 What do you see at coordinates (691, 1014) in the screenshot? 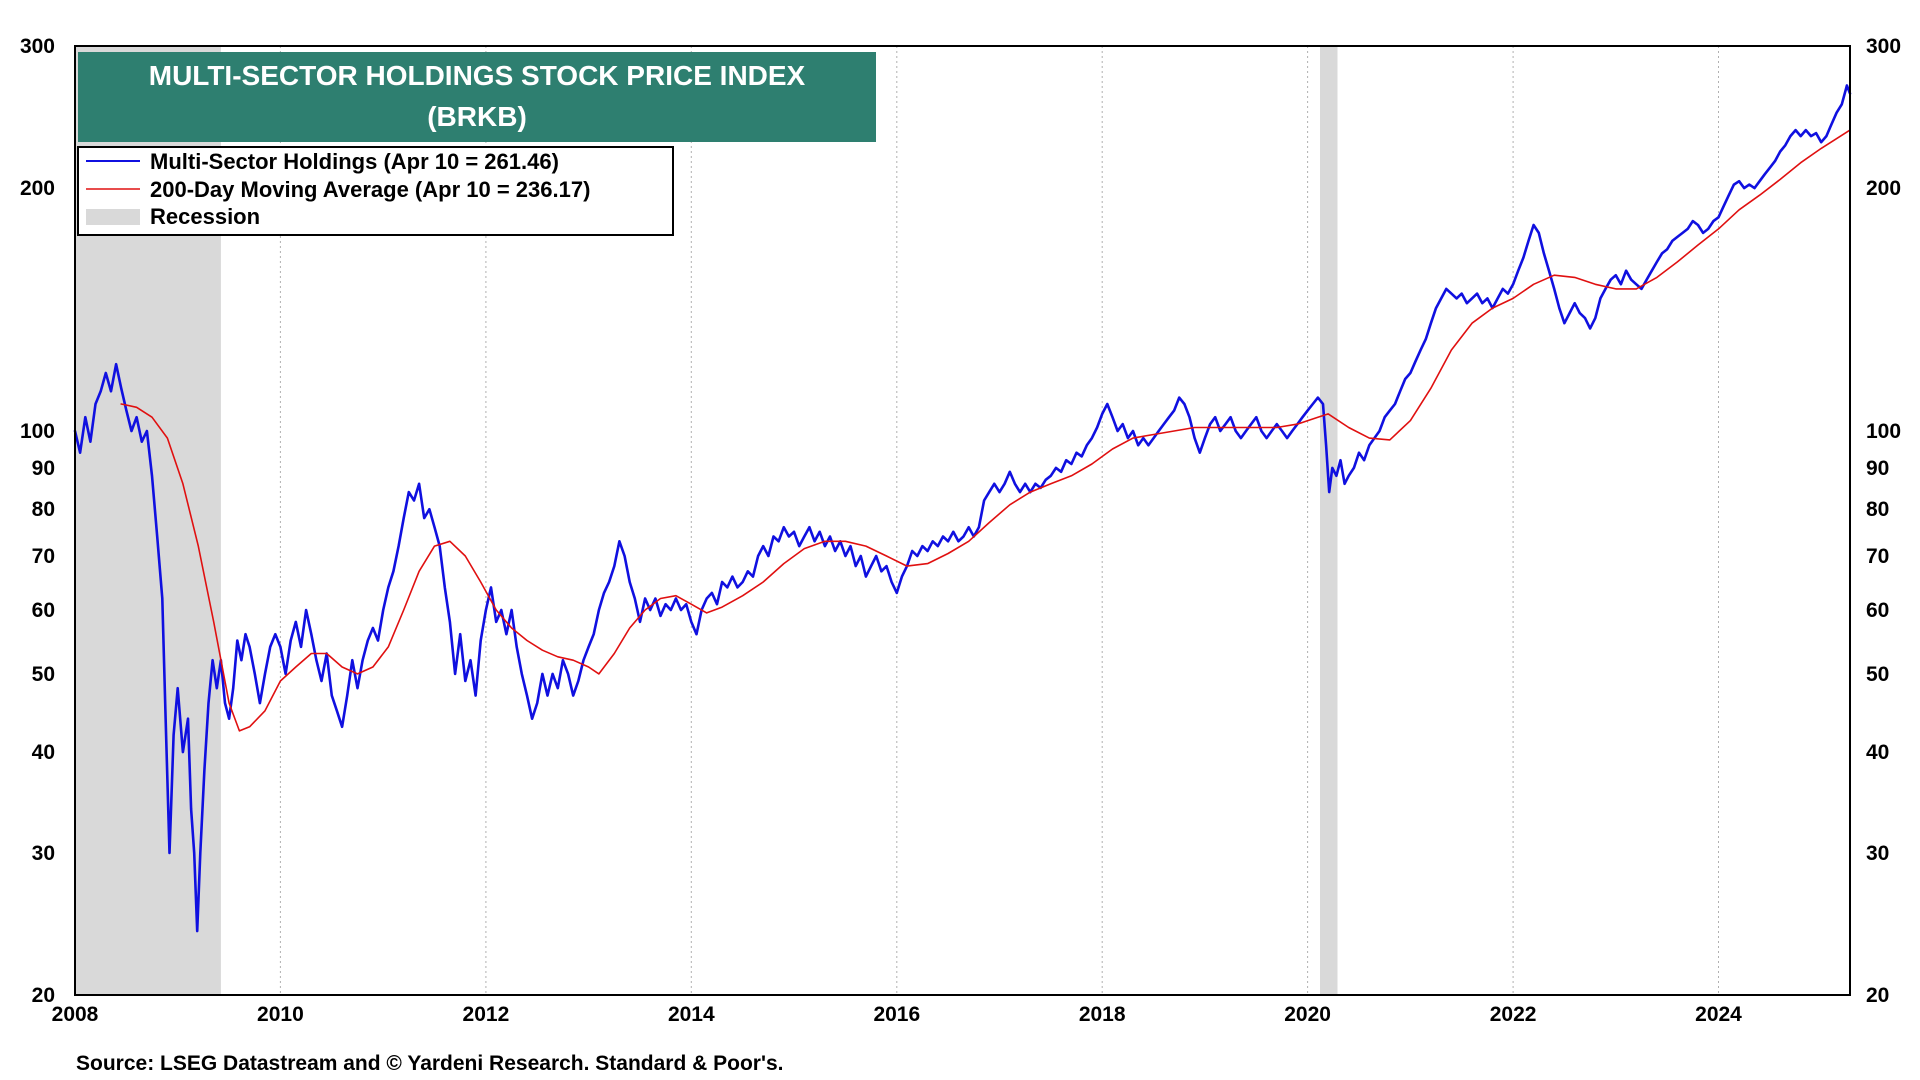
I see `x-tick-2014: 2014` at bounding box center [691, 1014].